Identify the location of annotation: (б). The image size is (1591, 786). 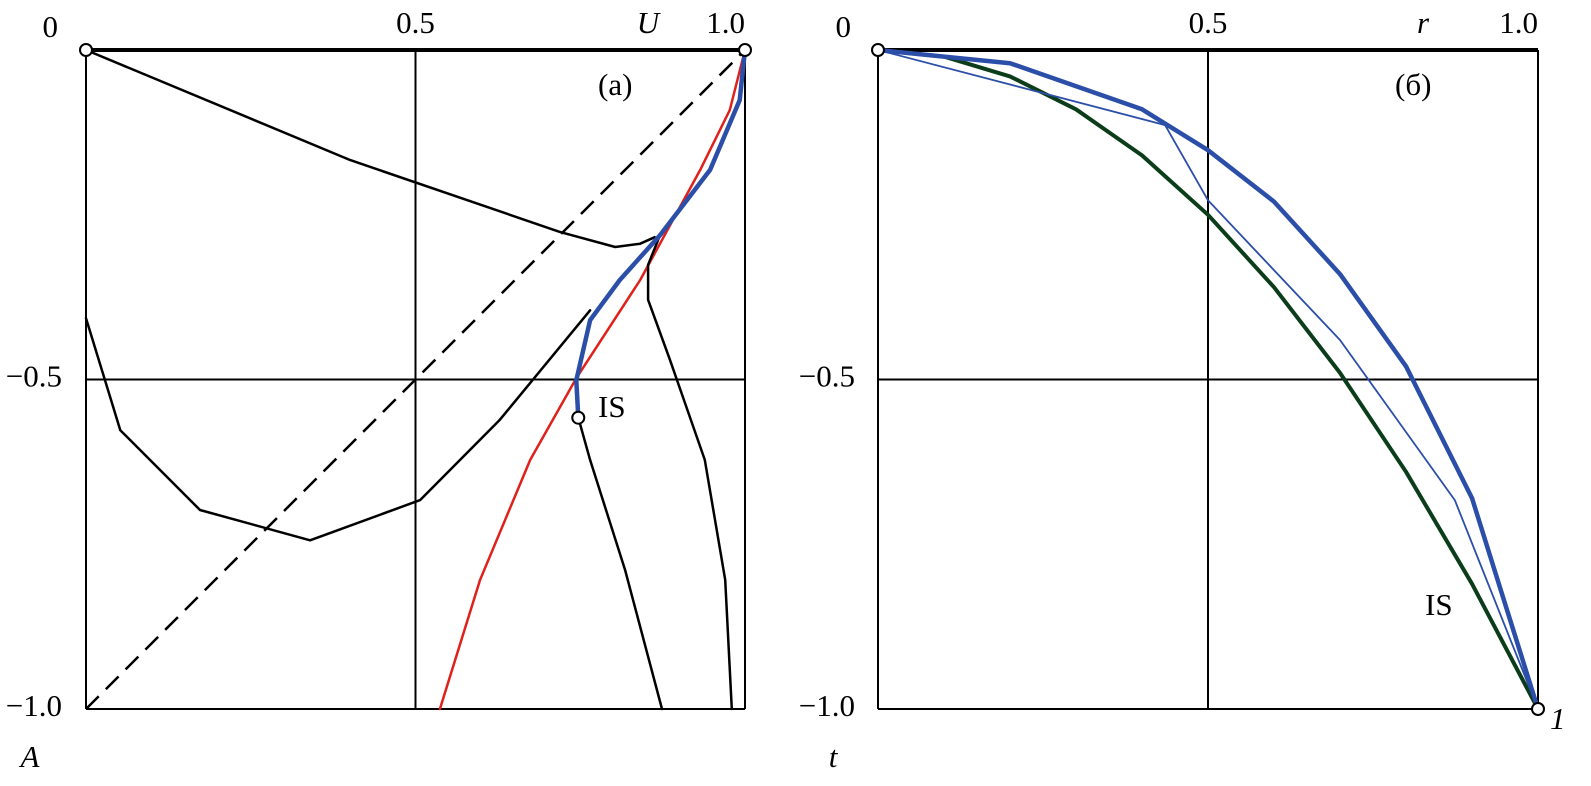
(1413, 84).